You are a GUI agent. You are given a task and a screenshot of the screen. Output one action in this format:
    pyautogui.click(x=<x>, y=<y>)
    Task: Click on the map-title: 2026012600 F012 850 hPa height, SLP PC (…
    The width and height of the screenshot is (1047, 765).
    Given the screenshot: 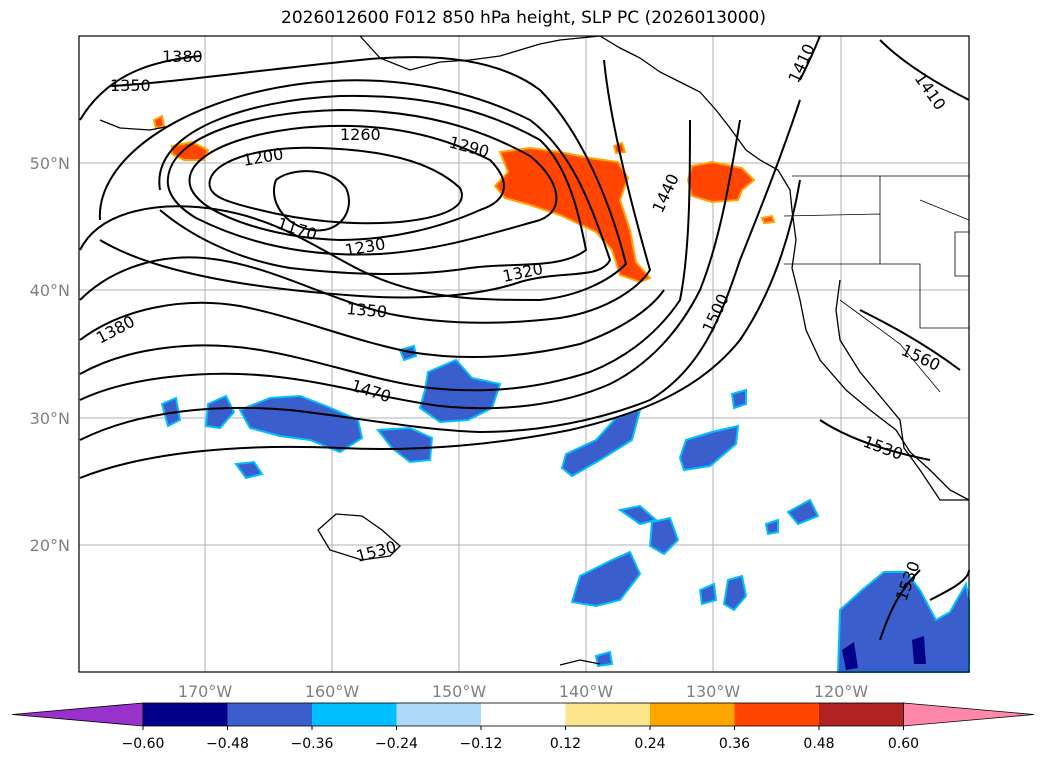 What is the action you would take?
    pyautogui.click(x=523, y=18)
    